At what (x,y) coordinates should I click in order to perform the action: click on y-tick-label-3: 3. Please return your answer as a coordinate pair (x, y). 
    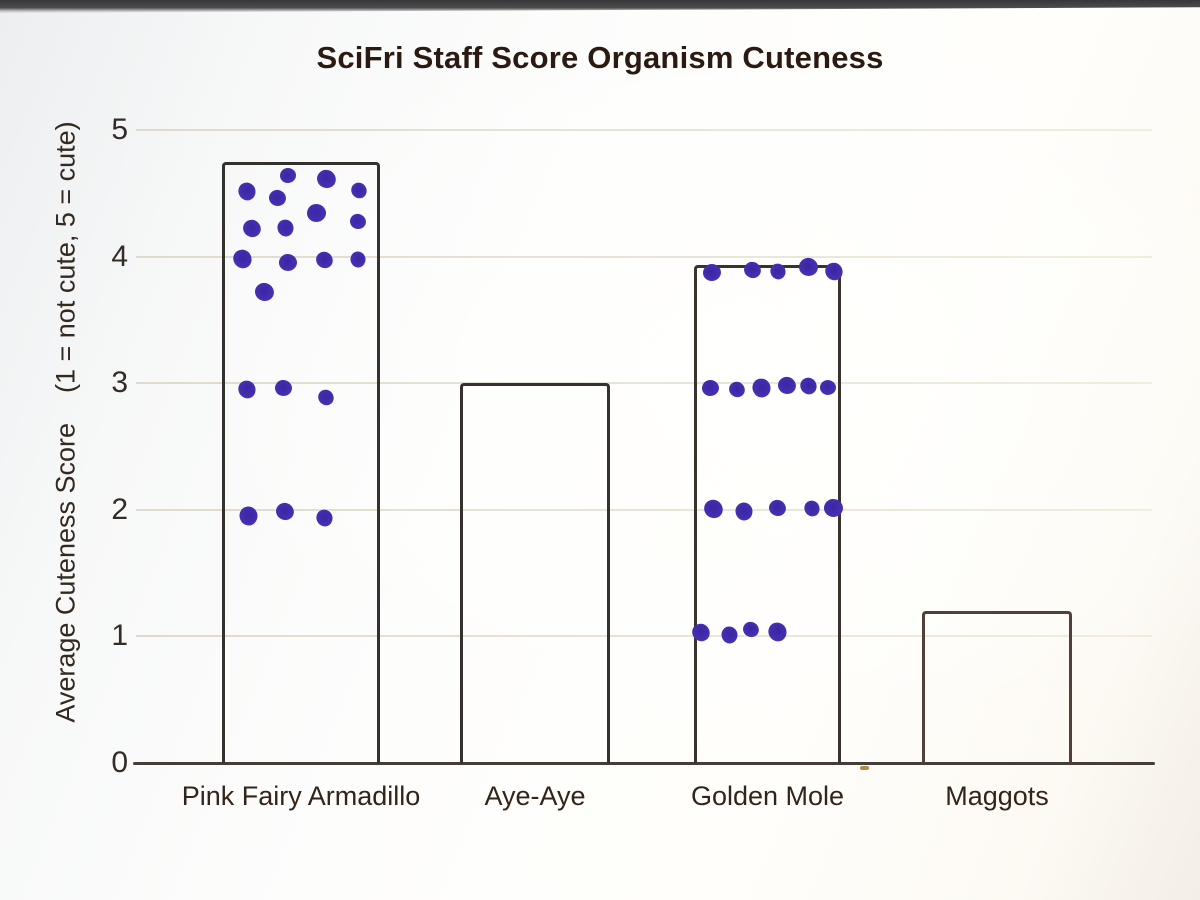
    Looking at the image, I should click on (119, 383).